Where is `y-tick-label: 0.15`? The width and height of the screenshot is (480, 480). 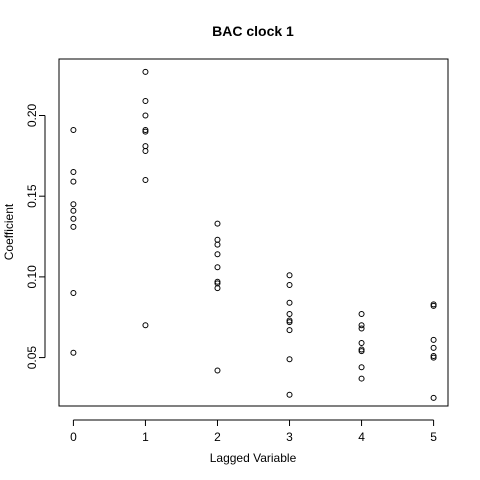 y-tick-label: 0.15 is located at coordinates (32, 196).